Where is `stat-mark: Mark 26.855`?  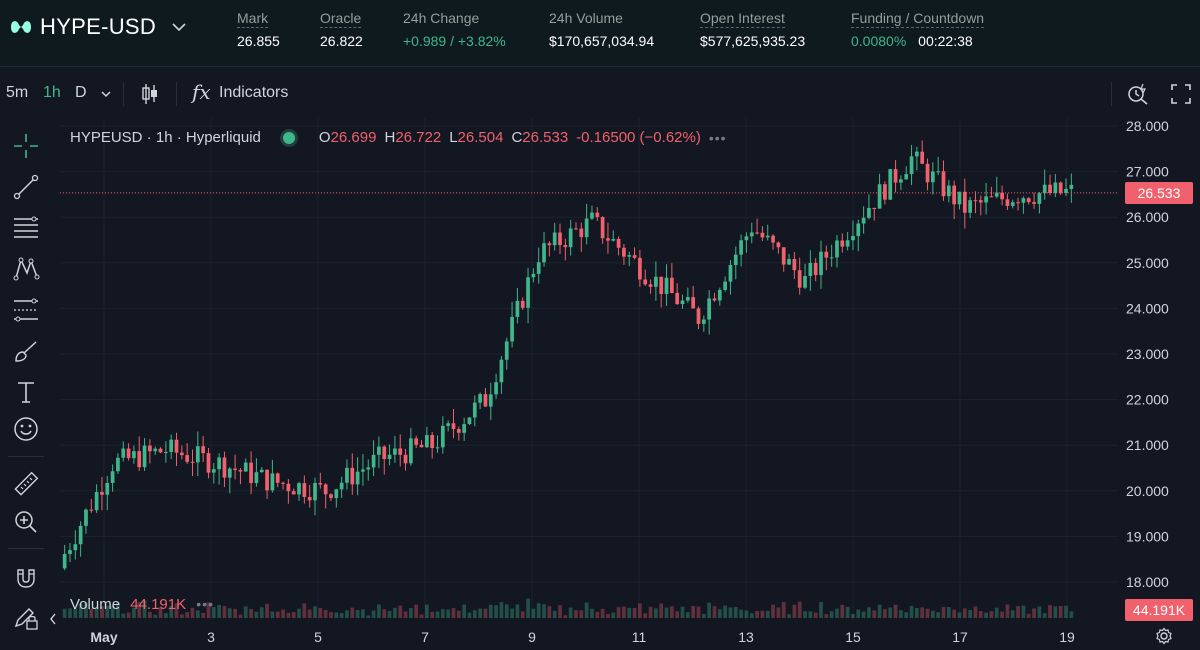 stat-mark: Mark 26.855 is located at coordinates (258, 29).